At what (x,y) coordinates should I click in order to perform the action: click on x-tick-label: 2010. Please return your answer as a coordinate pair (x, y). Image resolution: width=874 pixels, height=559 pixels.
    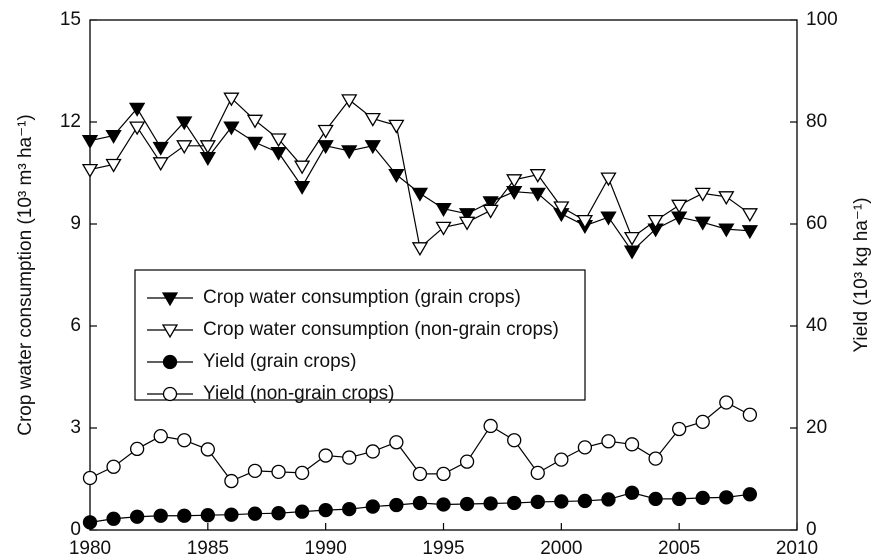
    Looking at the image, I should click on (797, 548).